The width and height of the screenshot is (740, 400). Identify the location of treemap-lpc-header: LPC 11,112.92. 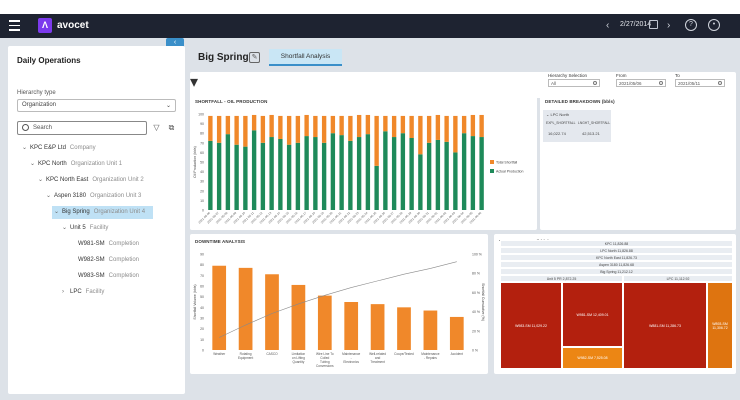
(678, 278).